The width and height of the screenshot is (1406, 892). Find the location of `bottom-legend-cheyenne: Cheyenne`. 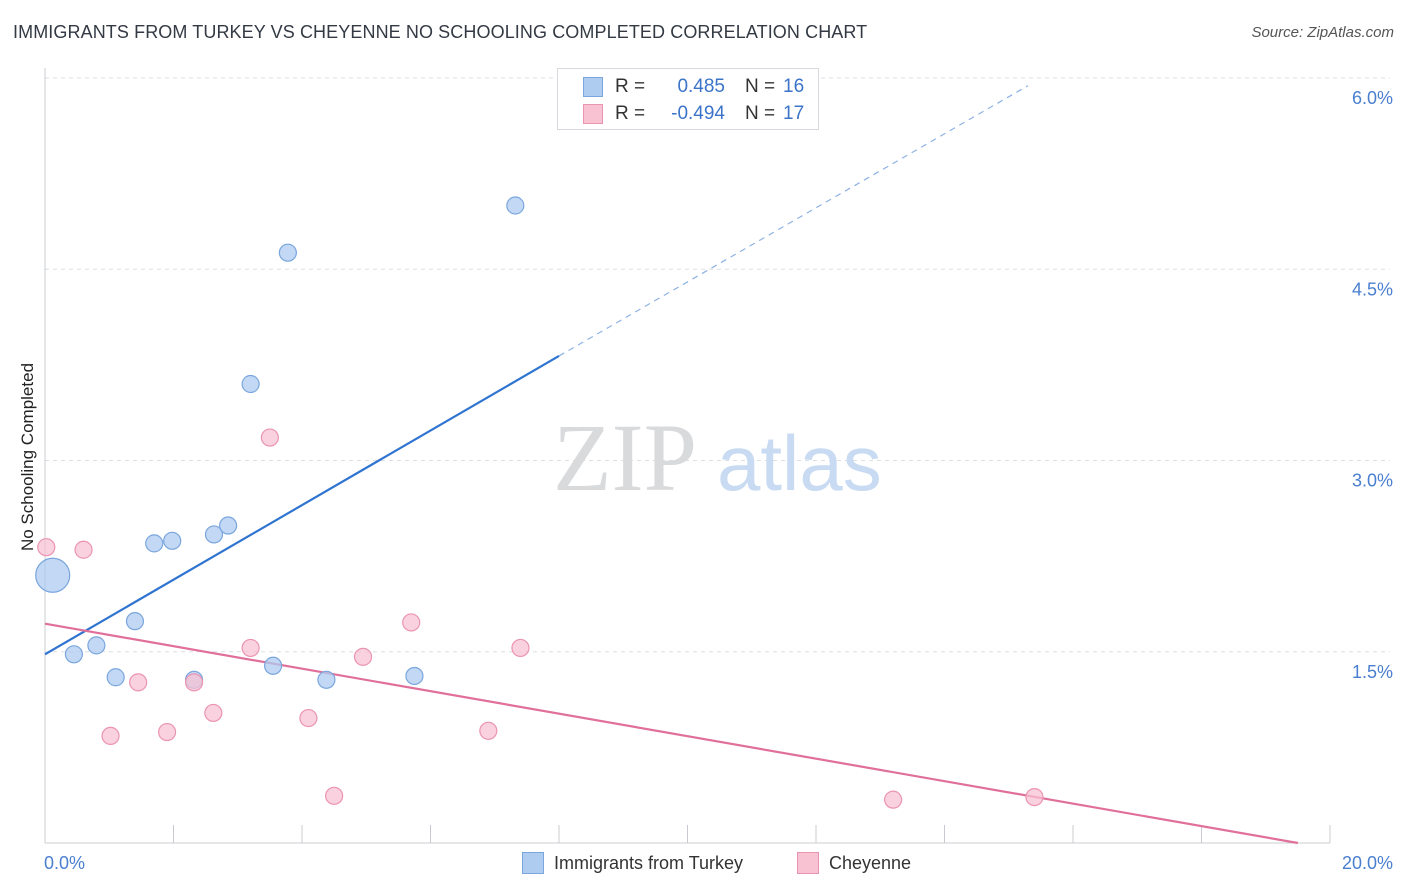

bottom-legend-cheyenne: Cheyenne is located at coordinates (854, 863).